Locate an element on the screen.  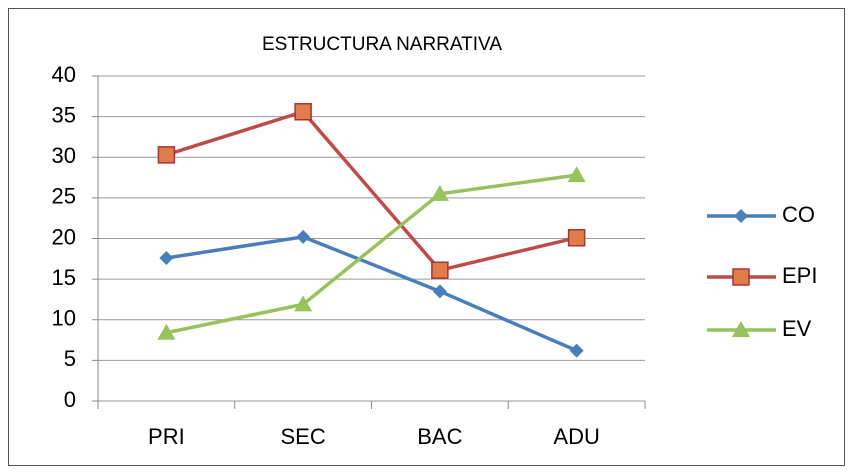
y-tick-label: 40 is located at coordinates (64, 74).